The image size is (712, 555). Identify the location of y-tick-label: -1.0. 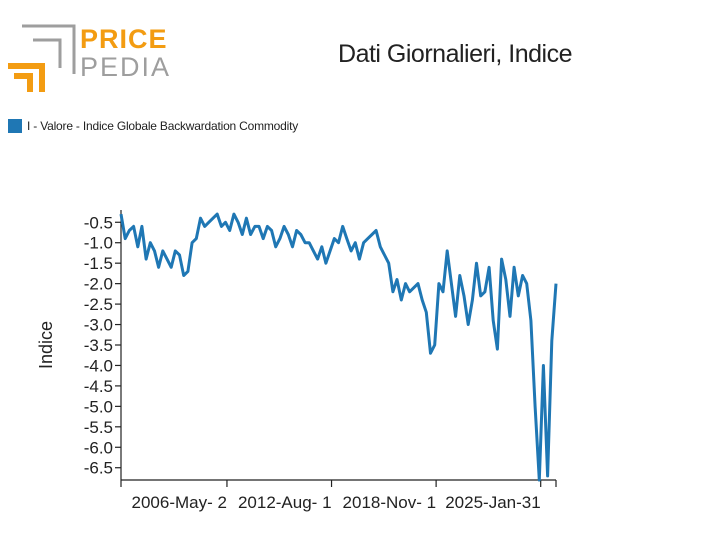
(98, 243).